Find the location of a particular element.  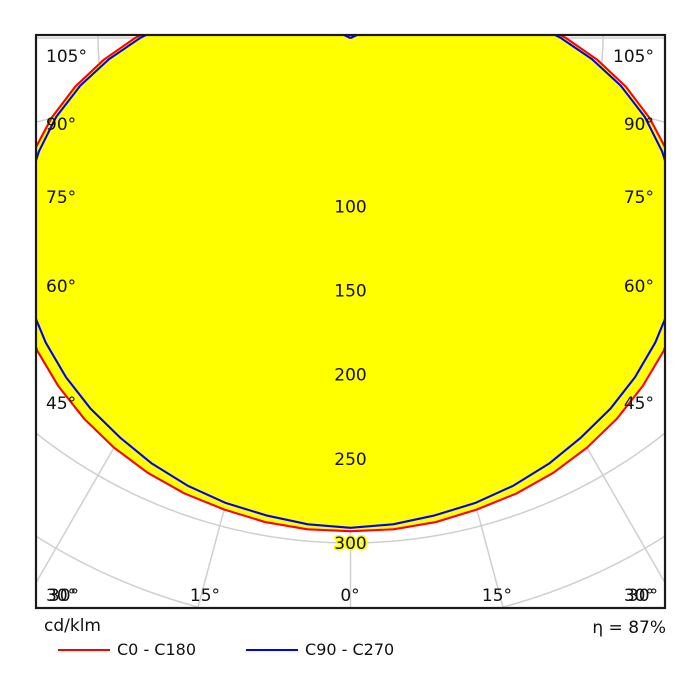

angle-label-bottom-30: 30° is located at coordinates (643, 596).